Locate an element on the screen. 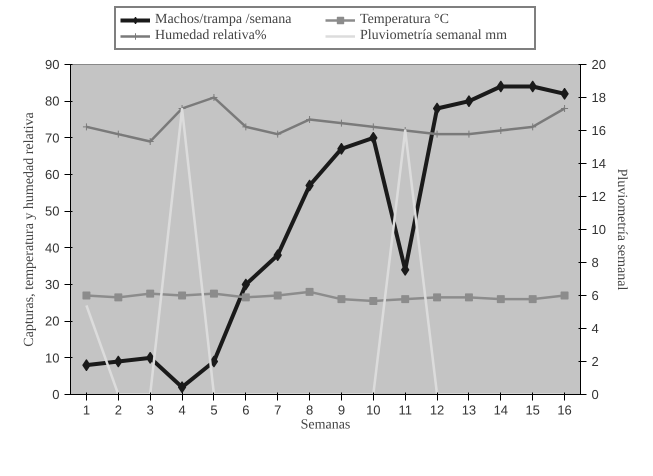 This screenshot has width=653, height=476. x-tick-label: 1 is located at coordinates (86, 410).